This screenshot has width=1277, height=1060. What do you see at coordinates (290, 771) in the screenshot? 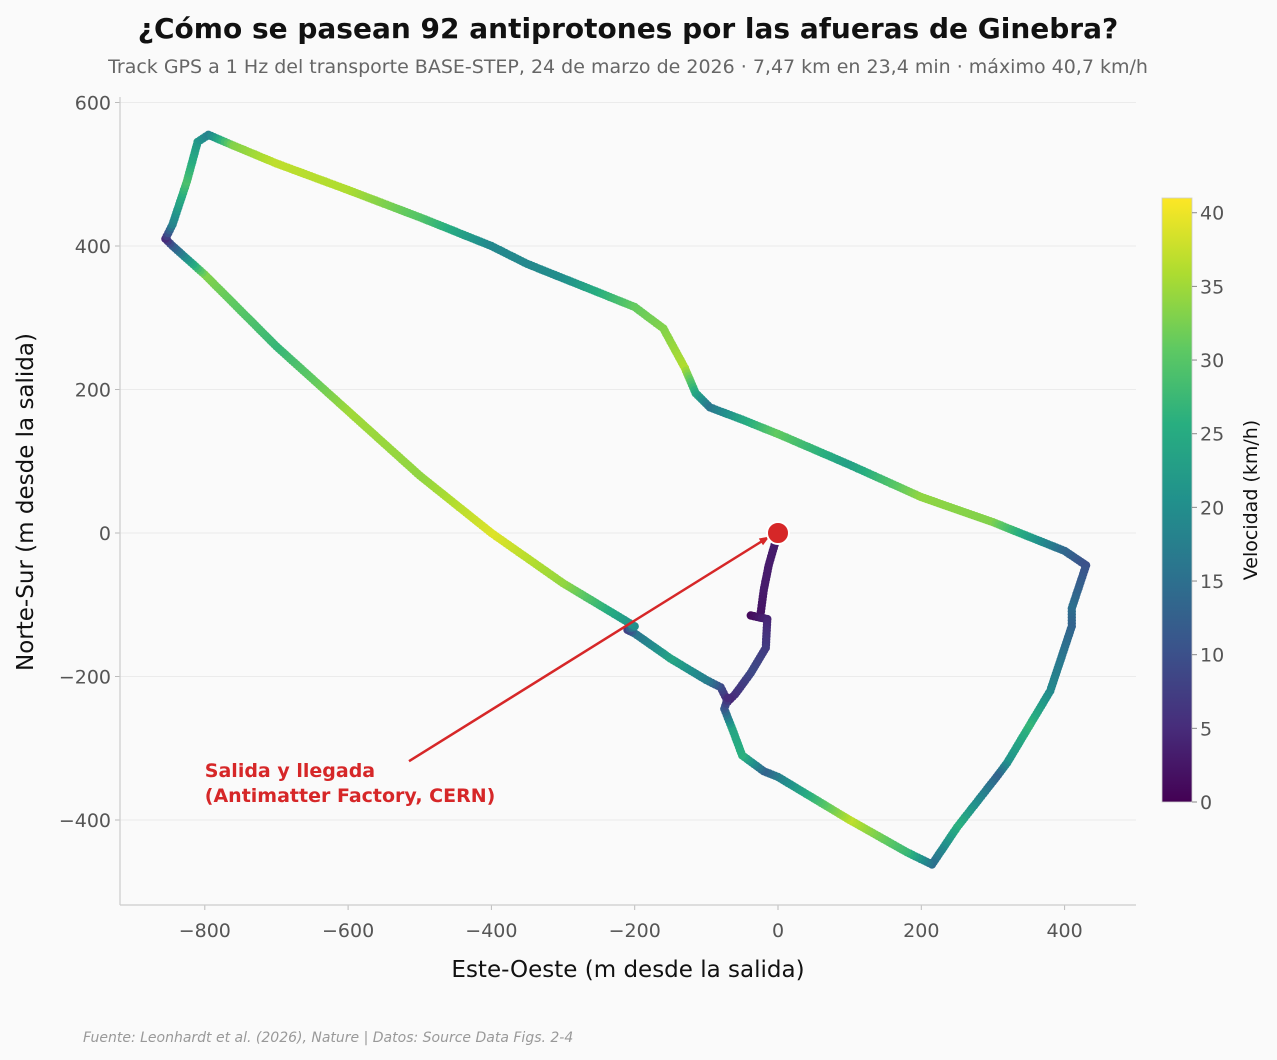
I see `annotation-text: Salida y llegada` at bounding box center [290, 771].